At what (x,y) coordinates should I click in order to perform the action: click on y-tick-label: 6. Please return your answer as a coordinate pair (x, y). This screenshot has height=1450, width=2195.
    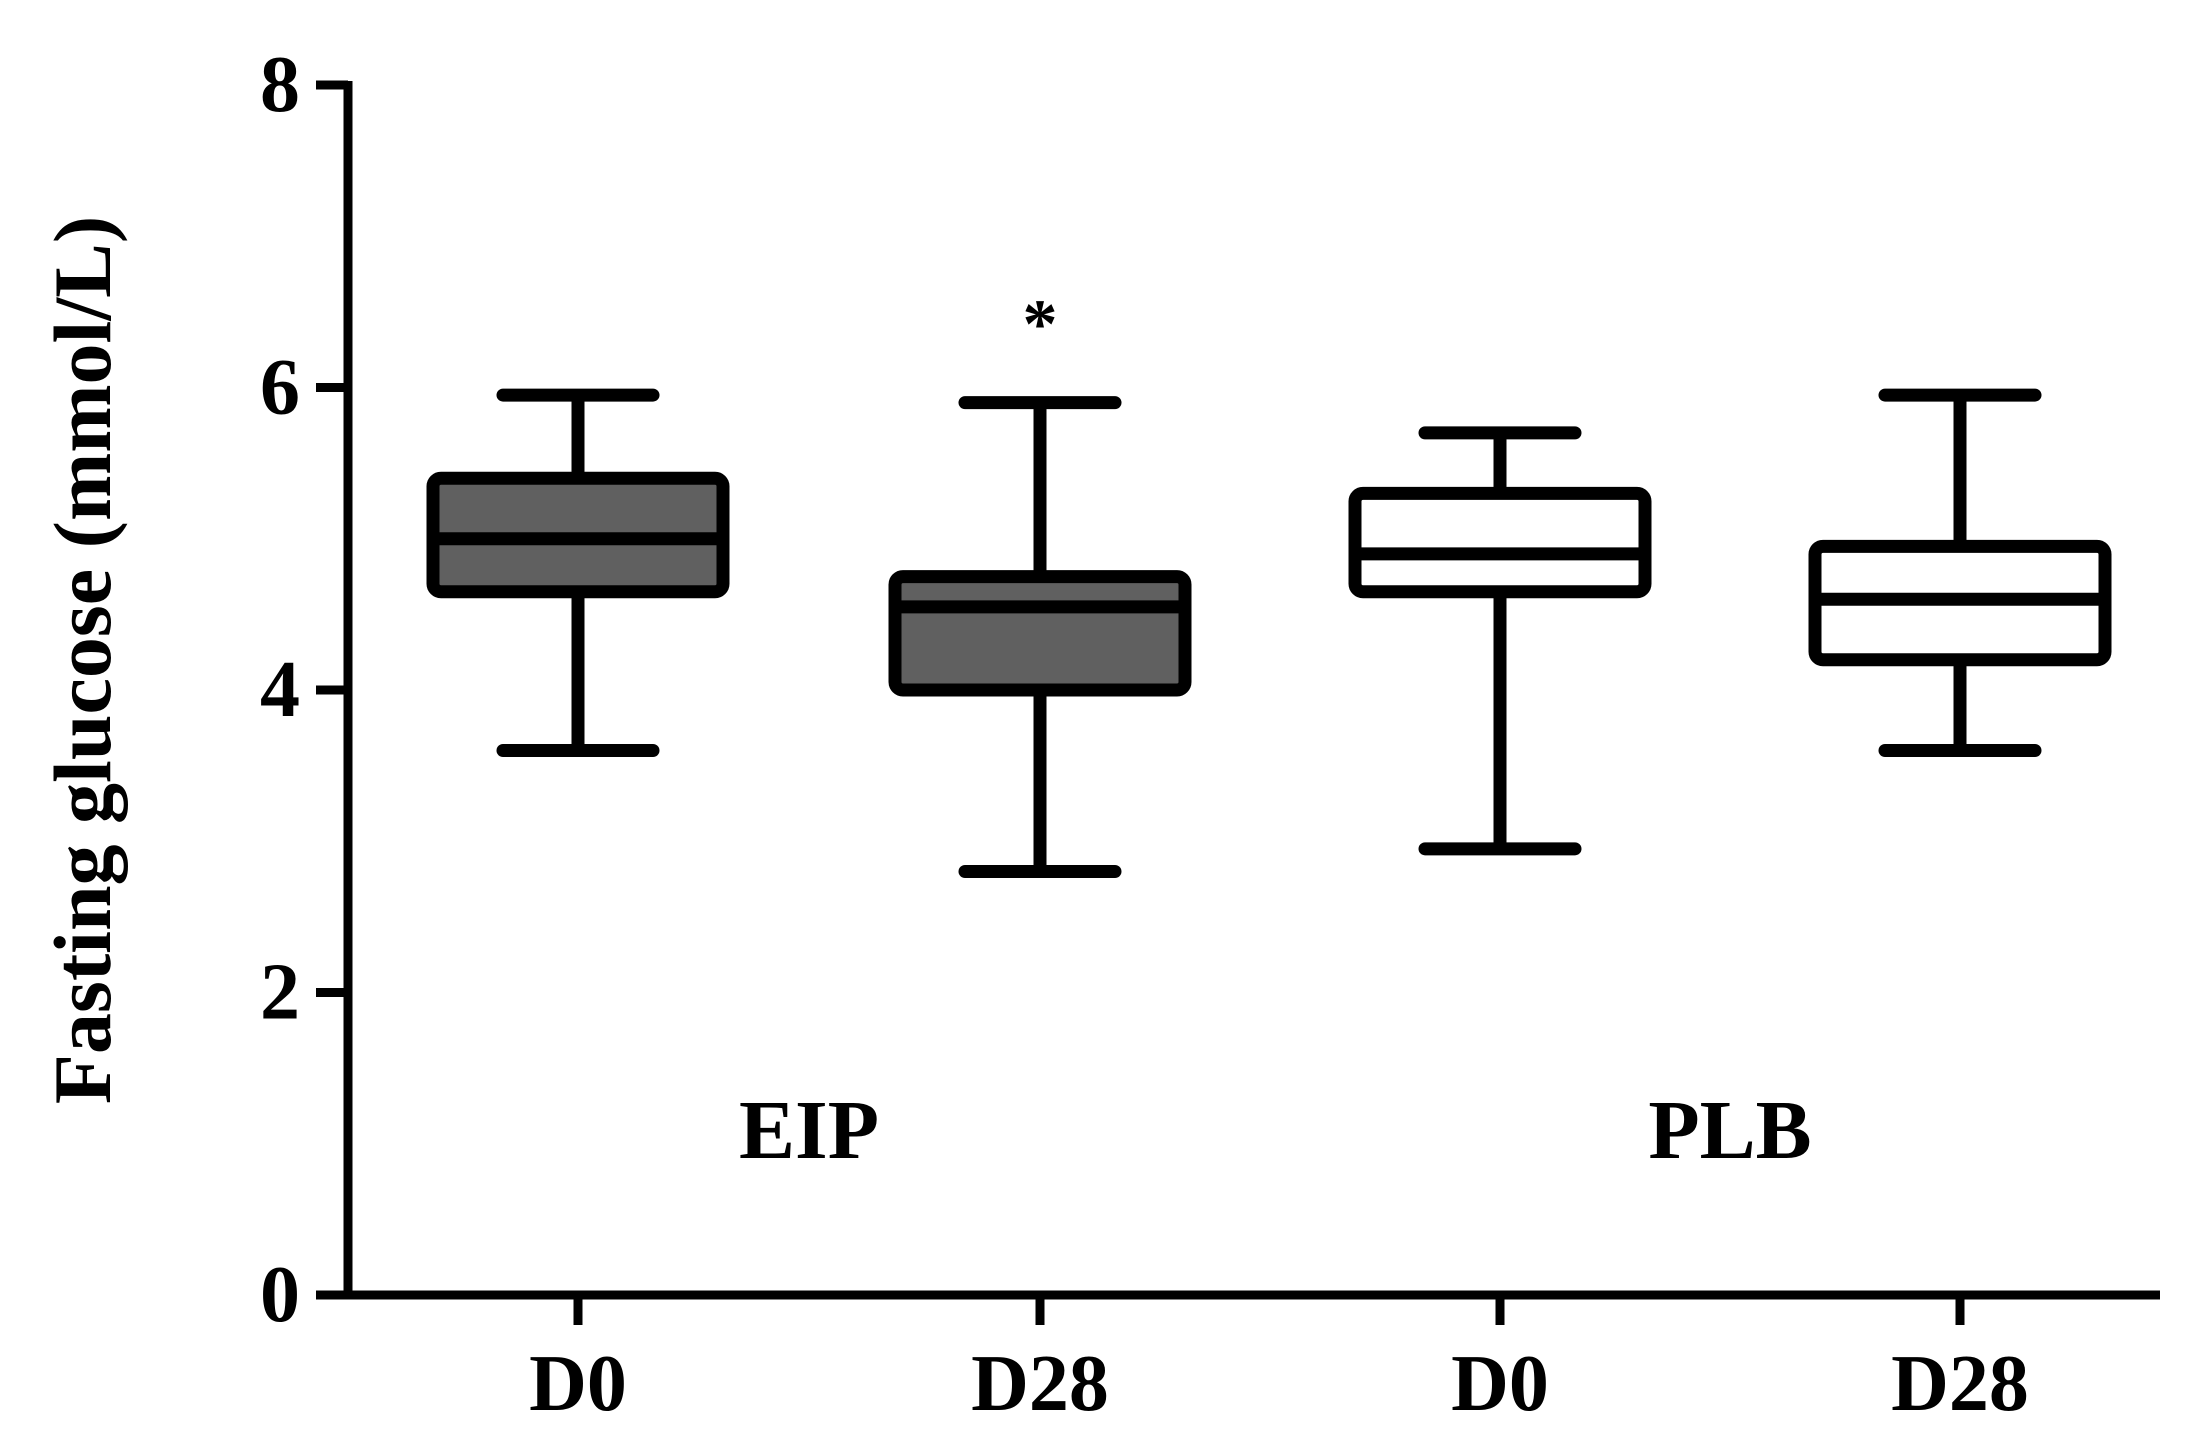
    Looking at the image, I should click on (280, 388).